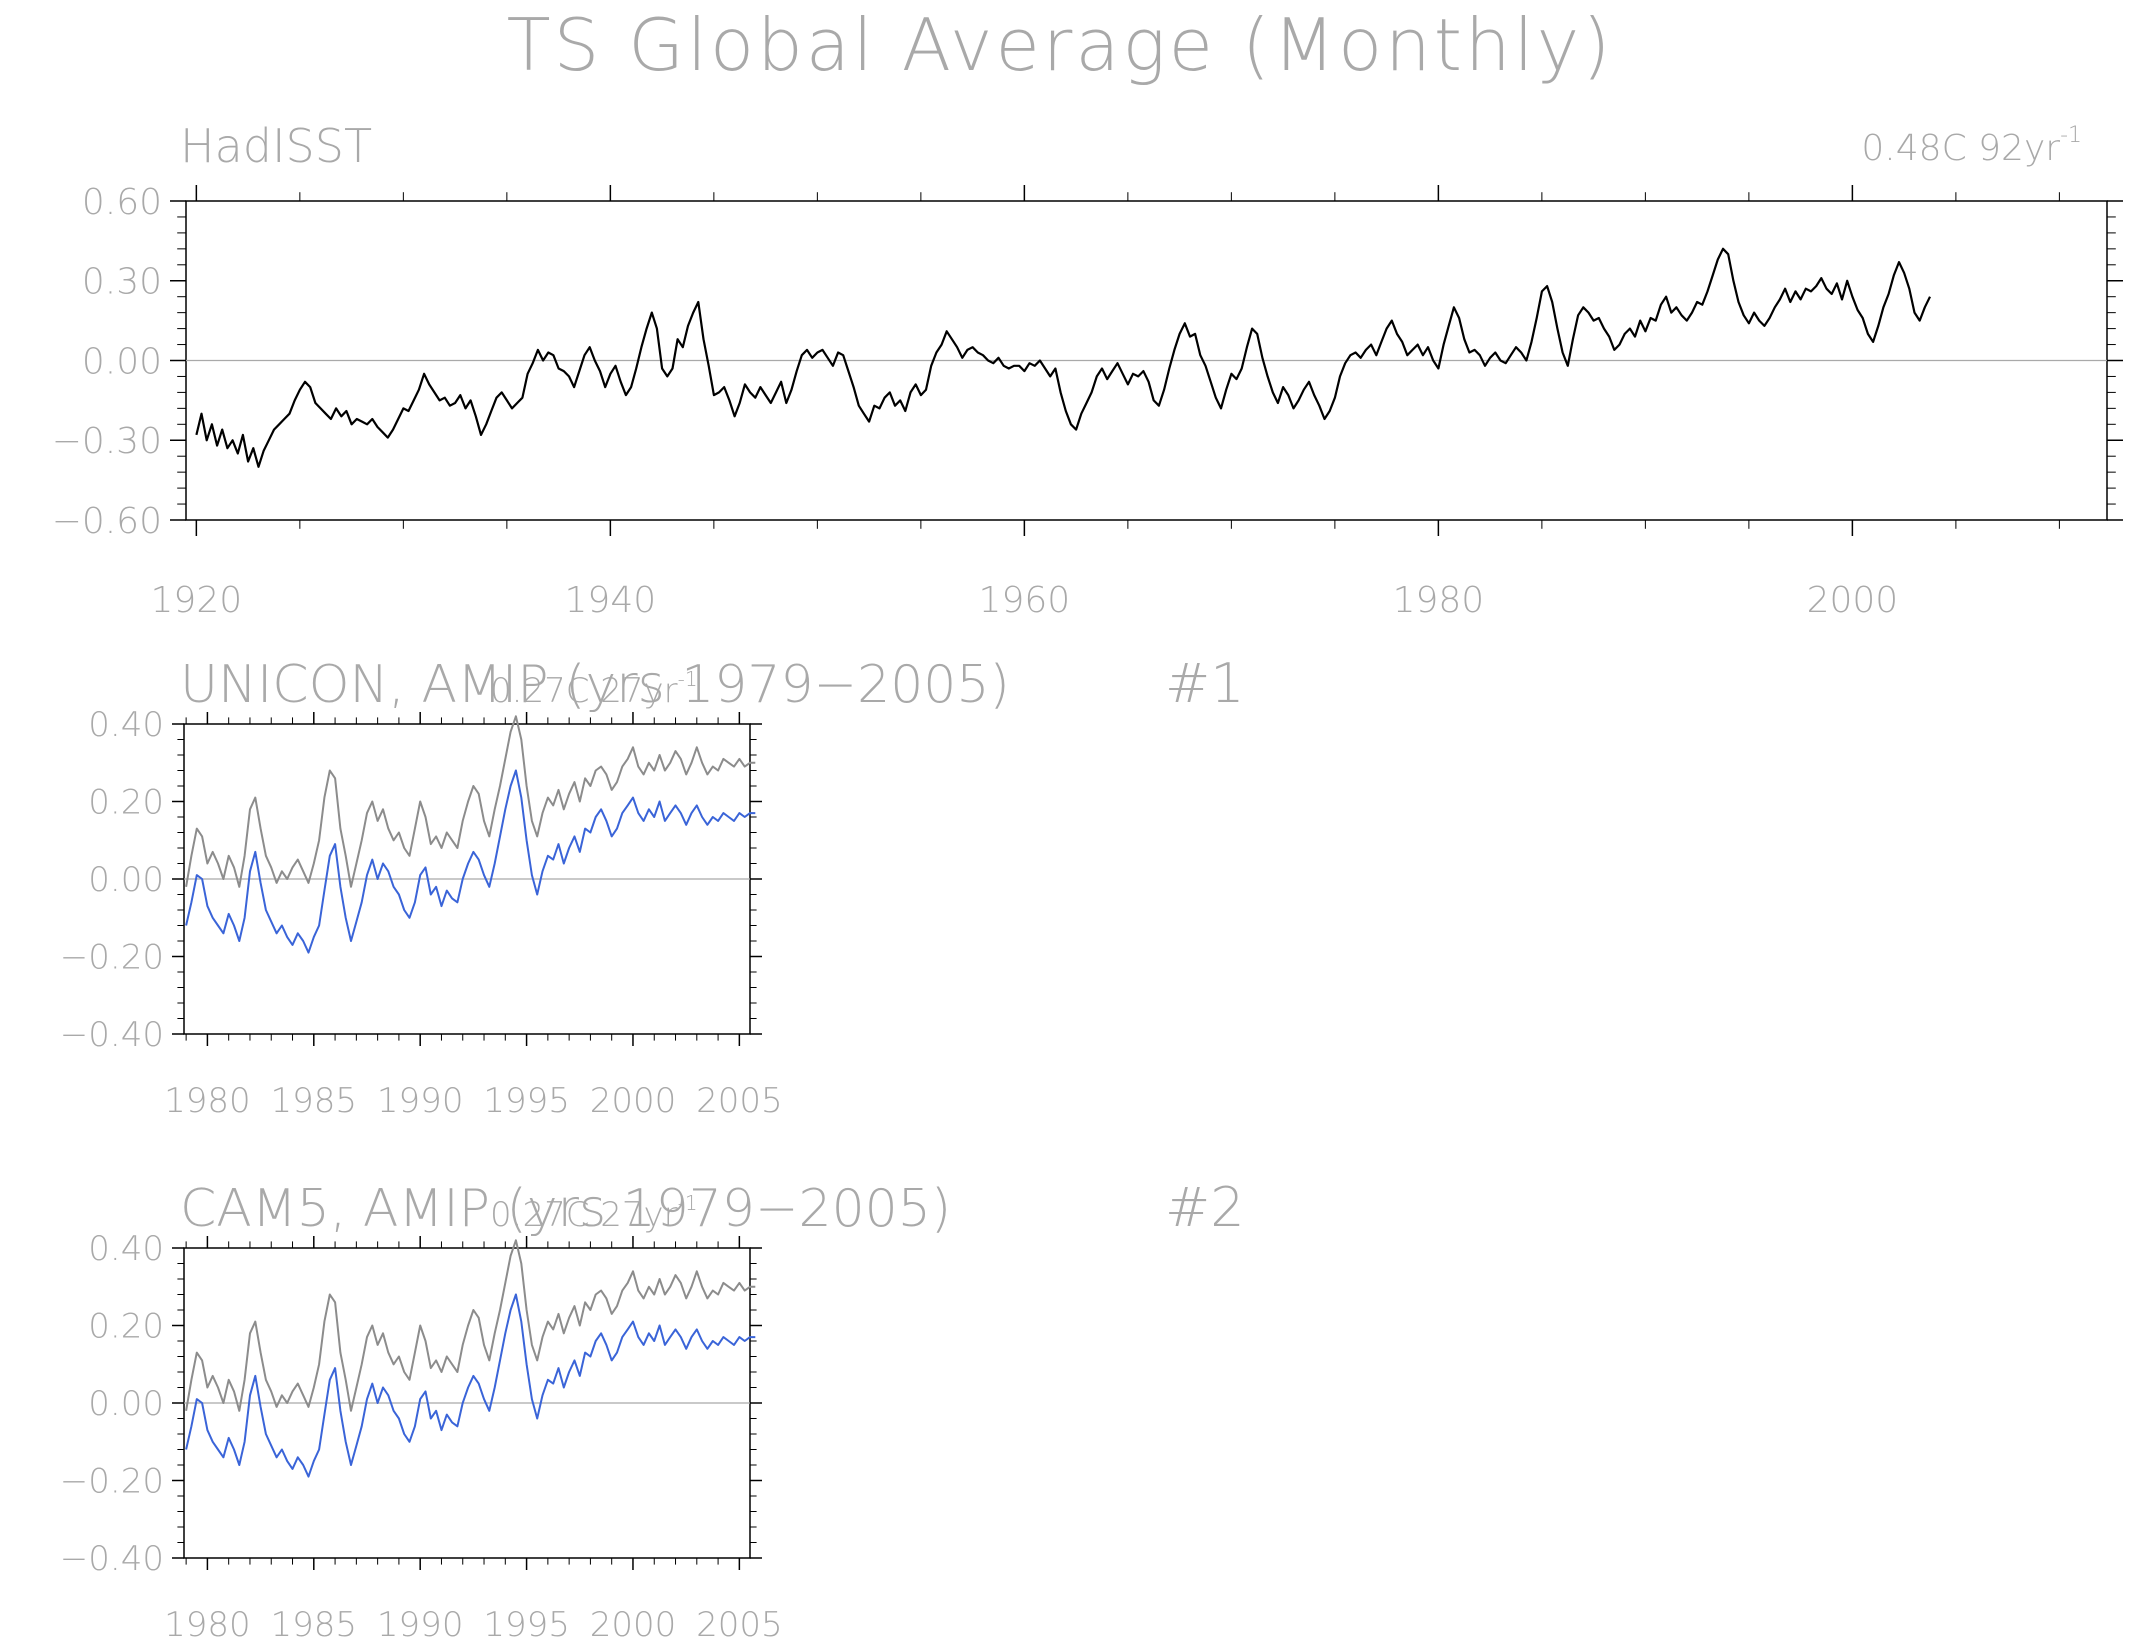 This screenshot has height=1640, width=2153. I want to click on series-layer-cam5, so click(470, 1358).